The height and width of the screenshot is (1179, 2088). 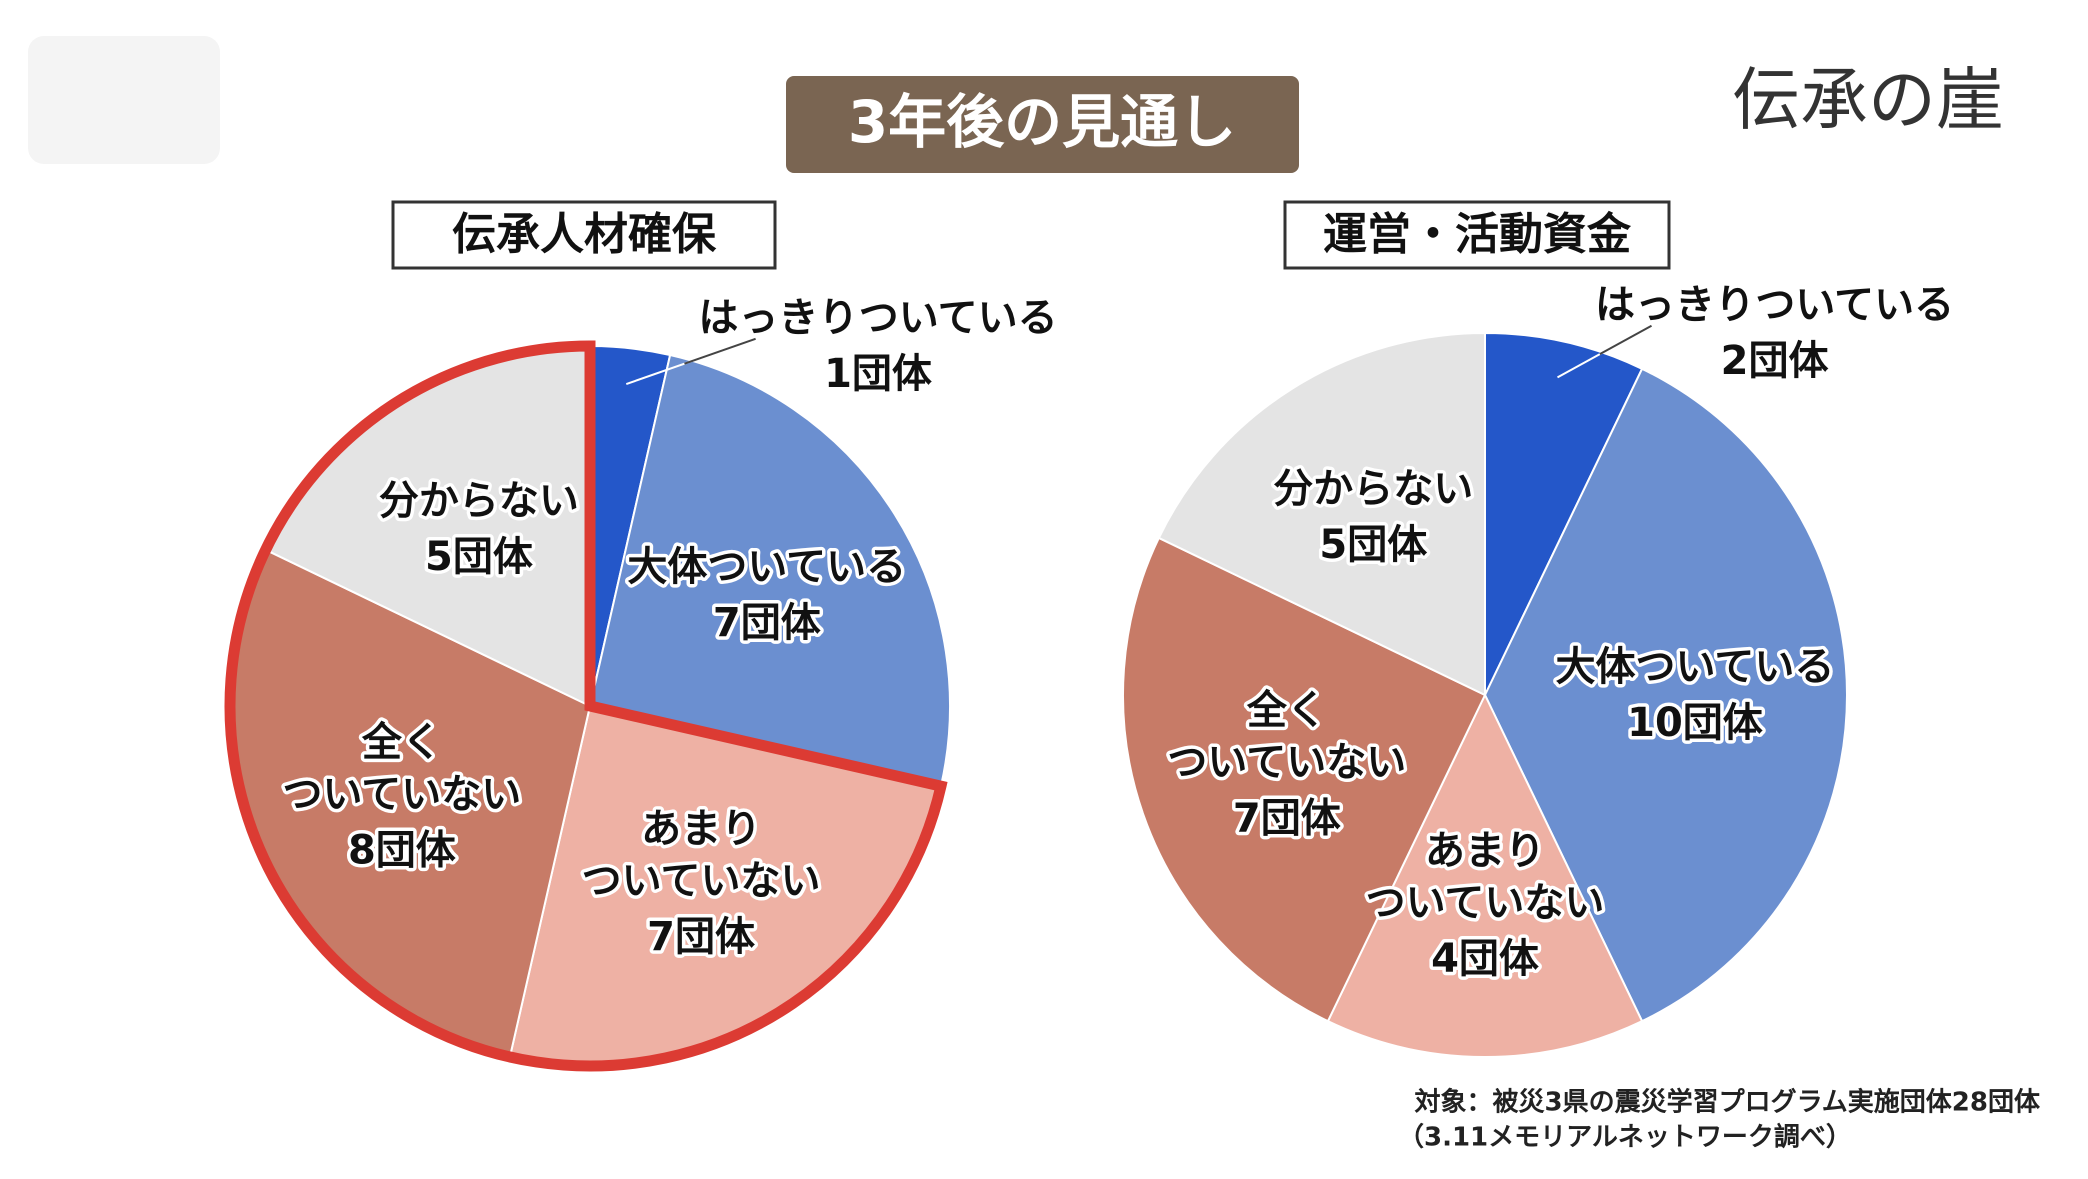 What do you see at coordinates (1625, 1137) in the screenshot?
I see `footnote: （3.11メモリアルネットワーク調べ）` at bounding box center [1625, 1137].